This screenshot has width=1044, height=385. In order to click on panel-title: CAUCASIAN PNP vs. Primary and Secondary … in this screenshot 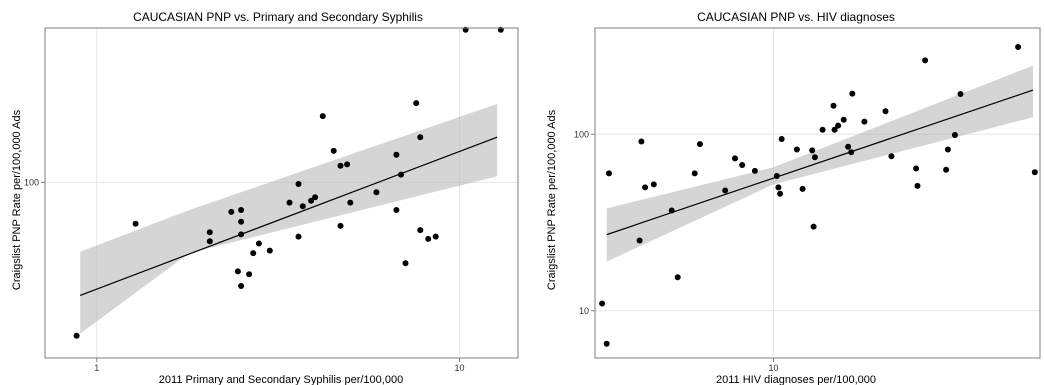, I will do `click(278, 17)`.